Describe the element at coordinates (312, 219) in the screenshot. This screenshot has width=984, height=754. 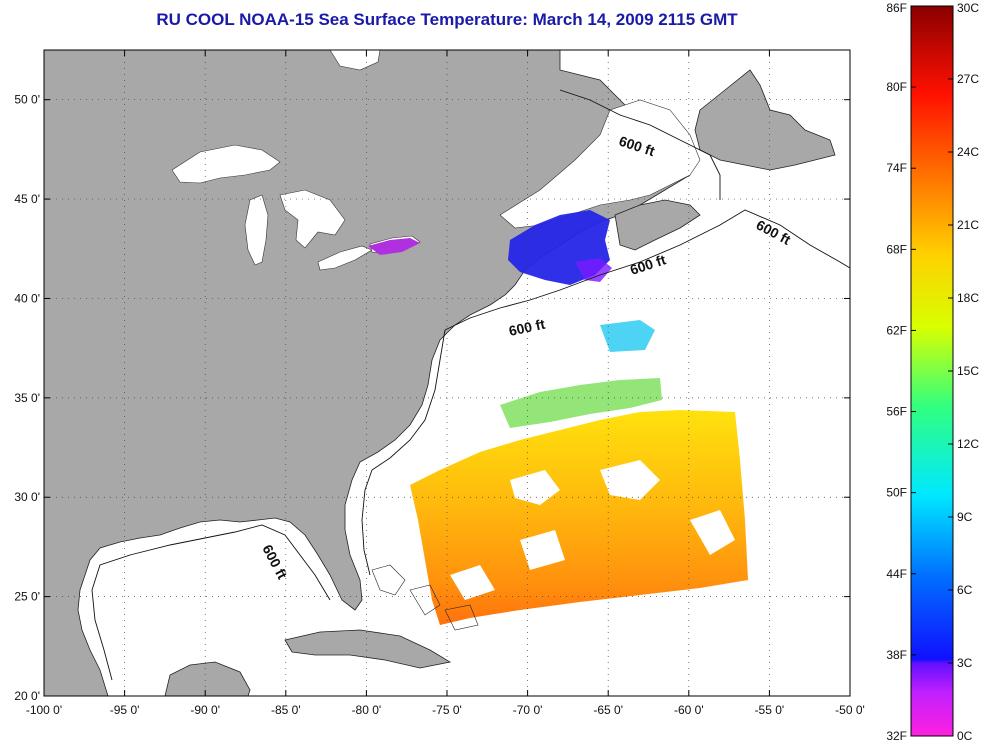
I see `lake-huron` at that location.